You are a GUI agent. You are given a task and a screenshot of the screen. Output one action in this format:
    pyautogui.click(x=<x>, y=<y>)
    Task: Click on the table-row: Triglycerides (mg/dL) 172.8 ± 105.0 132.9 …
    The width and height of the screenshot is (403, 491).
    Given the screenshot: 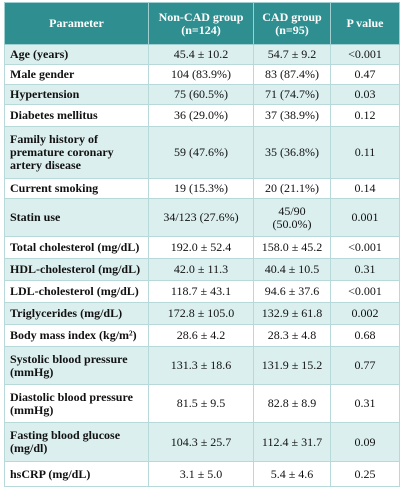 What is the action you would take?
    pyautogui.click(x=202, y=313)
    